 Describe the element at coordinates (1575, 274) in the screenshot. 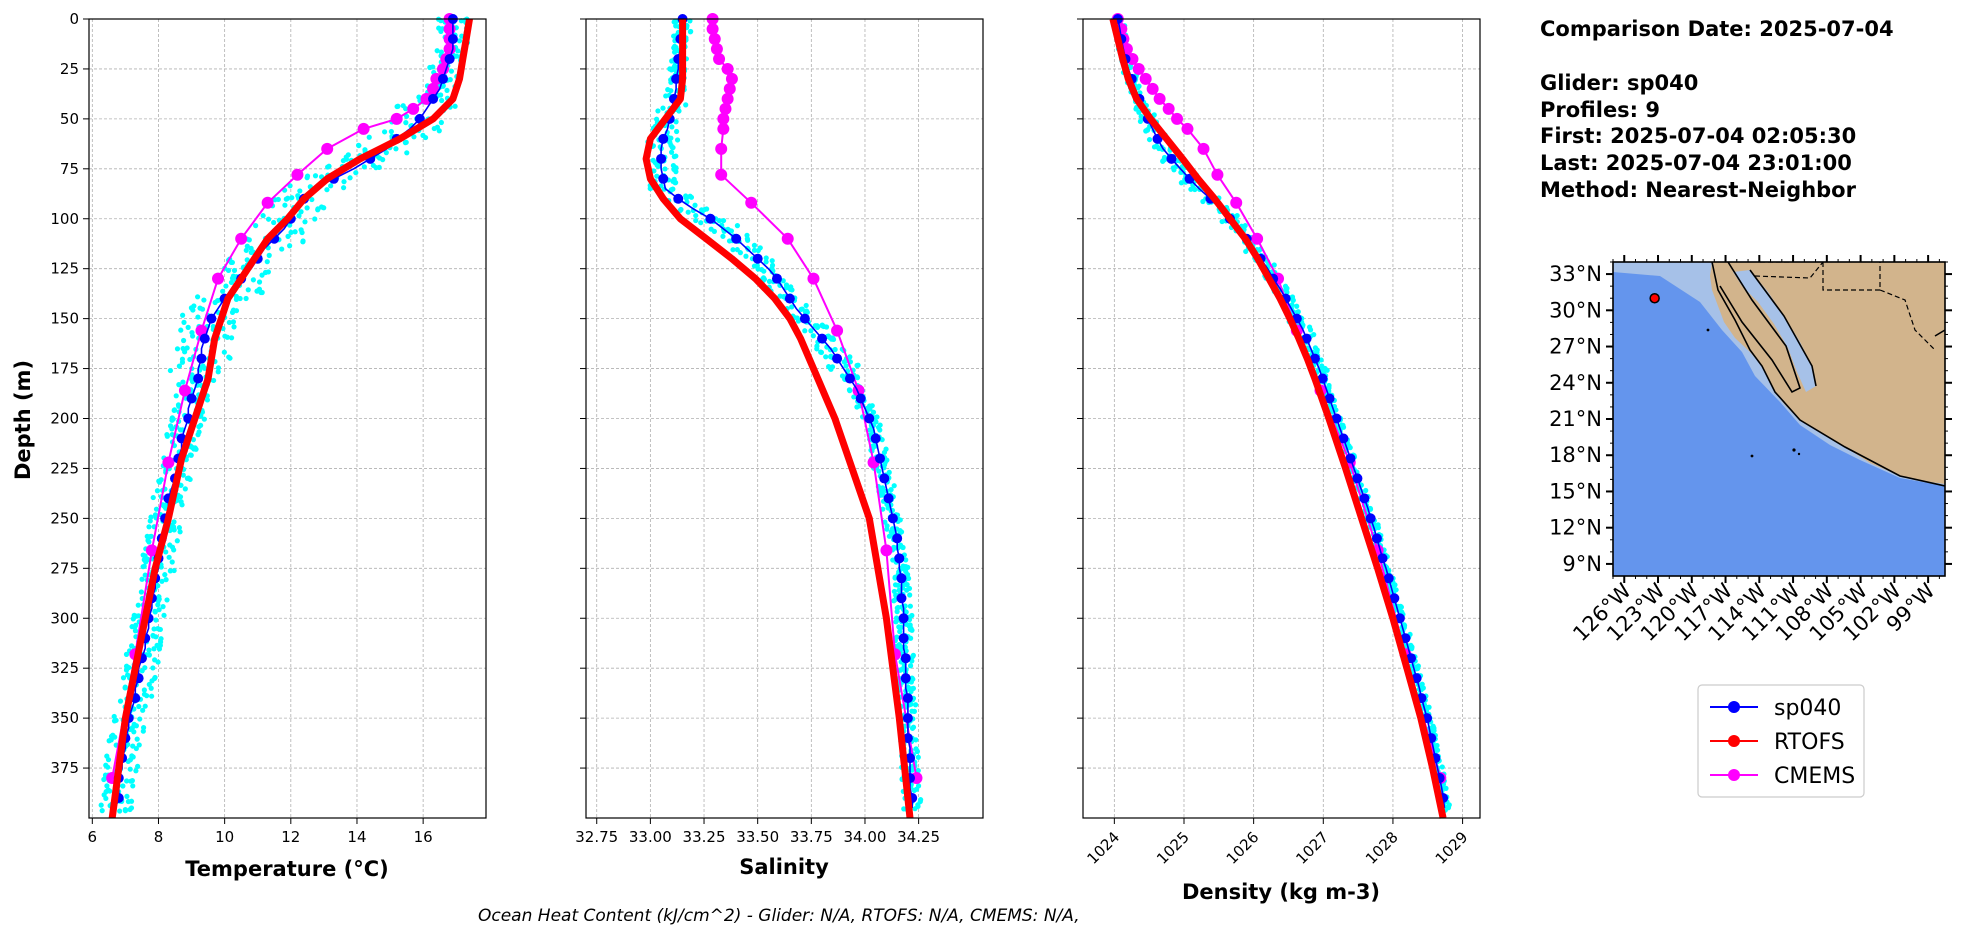

I see `lat-tick-label: 33°N` at that location.